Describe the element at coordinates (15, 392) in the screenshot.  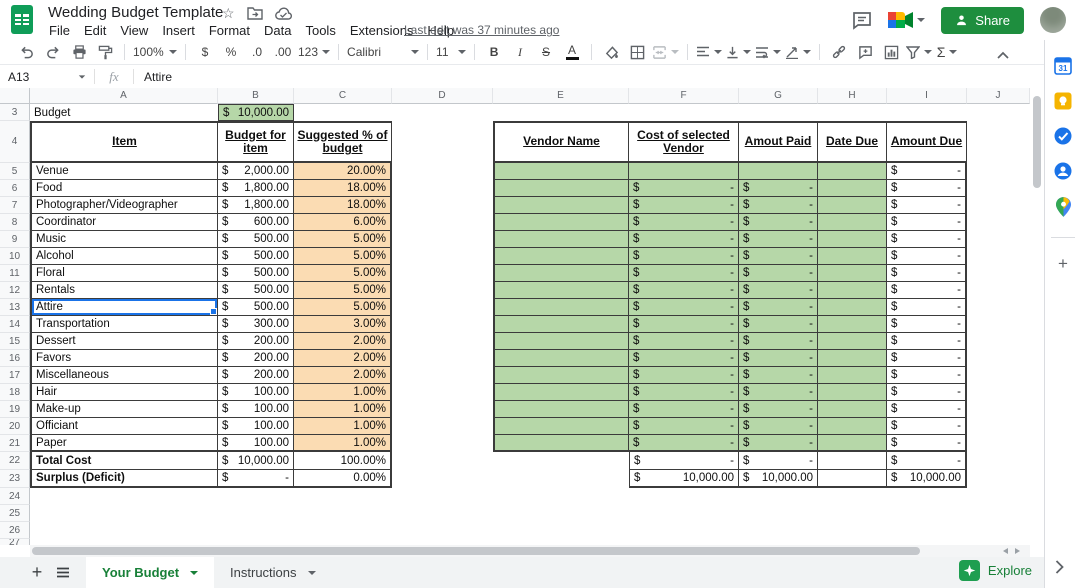
I see `row-header-18: 18` at that location.